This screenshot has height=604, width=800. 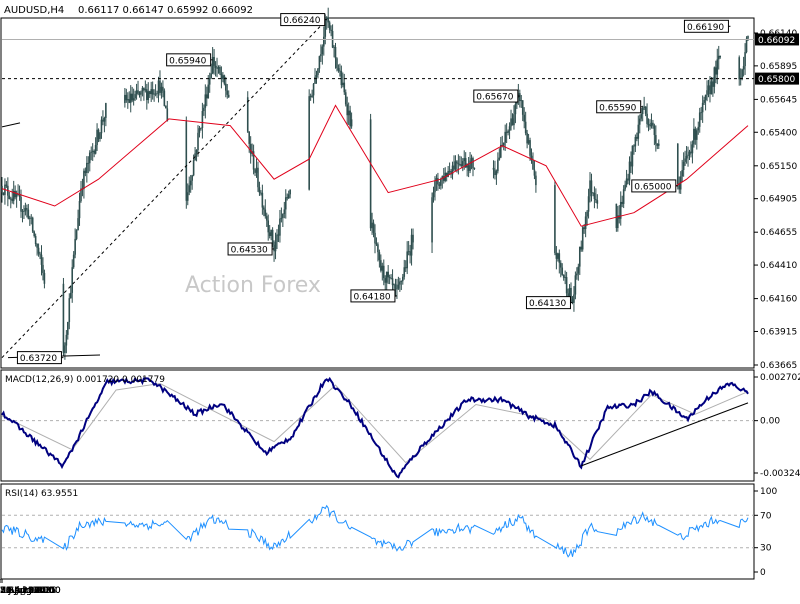 I want to click on level-label: 0.64130, so click(x=547, y=304).